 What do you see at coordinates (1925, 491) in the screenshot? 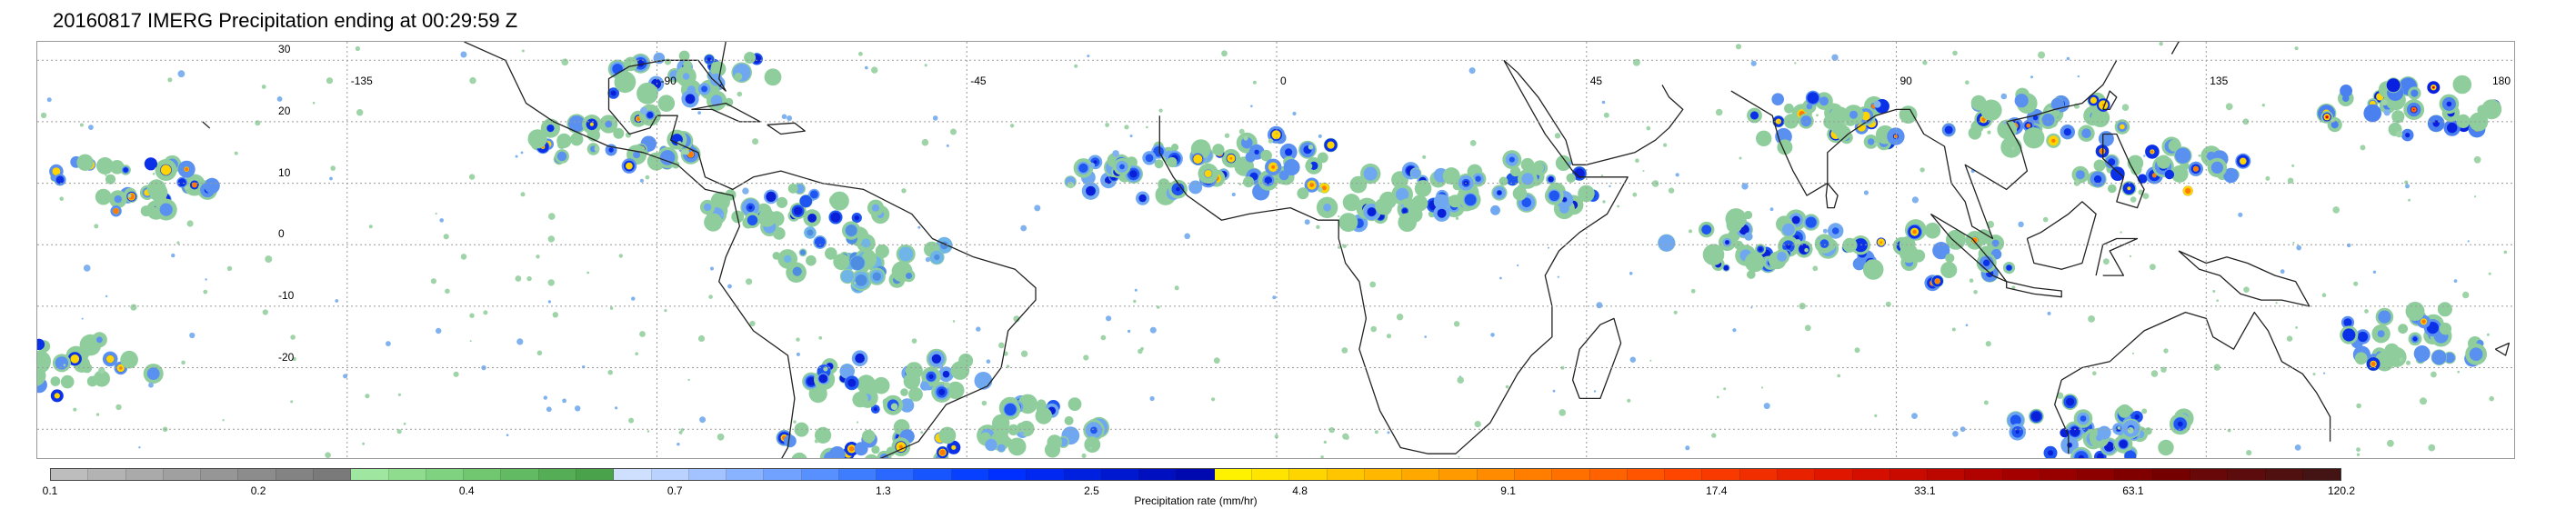
I see `colorbar-tick-label: 33.1` at bounding box center [1925, 491].